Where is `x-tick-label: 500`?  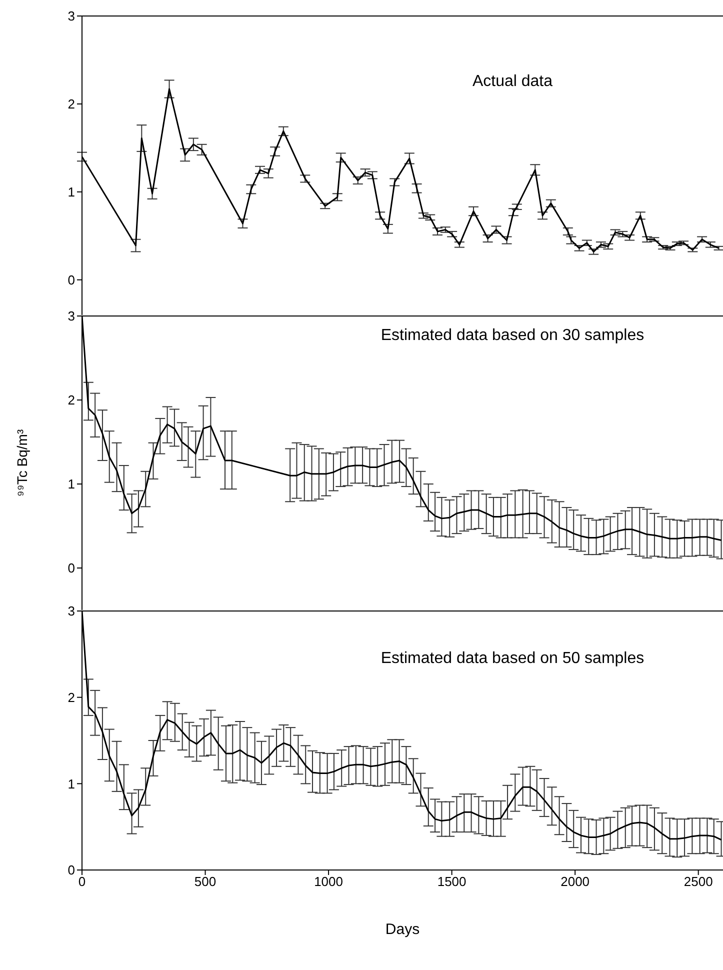 x-tick-label: 500 is located at coordinates (205, 882).